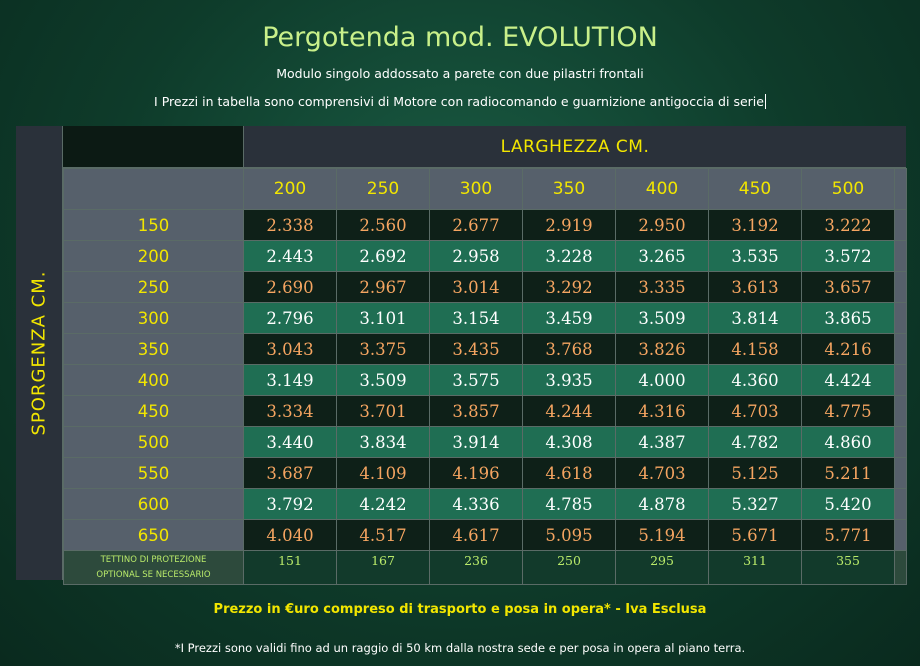 The image size is (920, 666). What do you see at coordinates (290, 349) in the screenshot?
I see `price-cell: 3.043` at bounding box center [290, 349].